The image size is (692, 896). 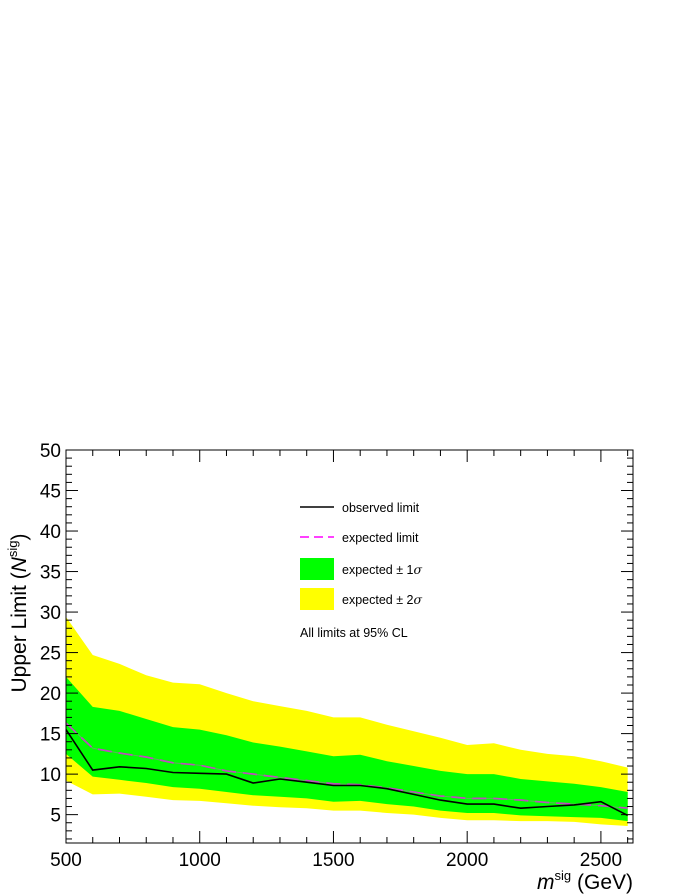 I want to click on x-tick-label: 1500, so click(x=333, y=860).